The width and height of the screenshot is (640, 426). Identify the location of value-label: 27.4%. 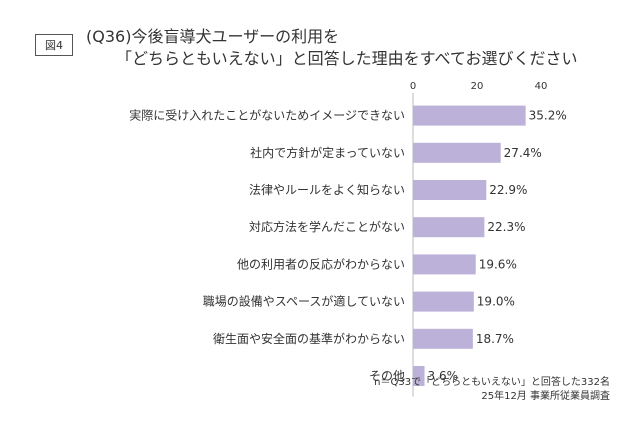
(523, 153).